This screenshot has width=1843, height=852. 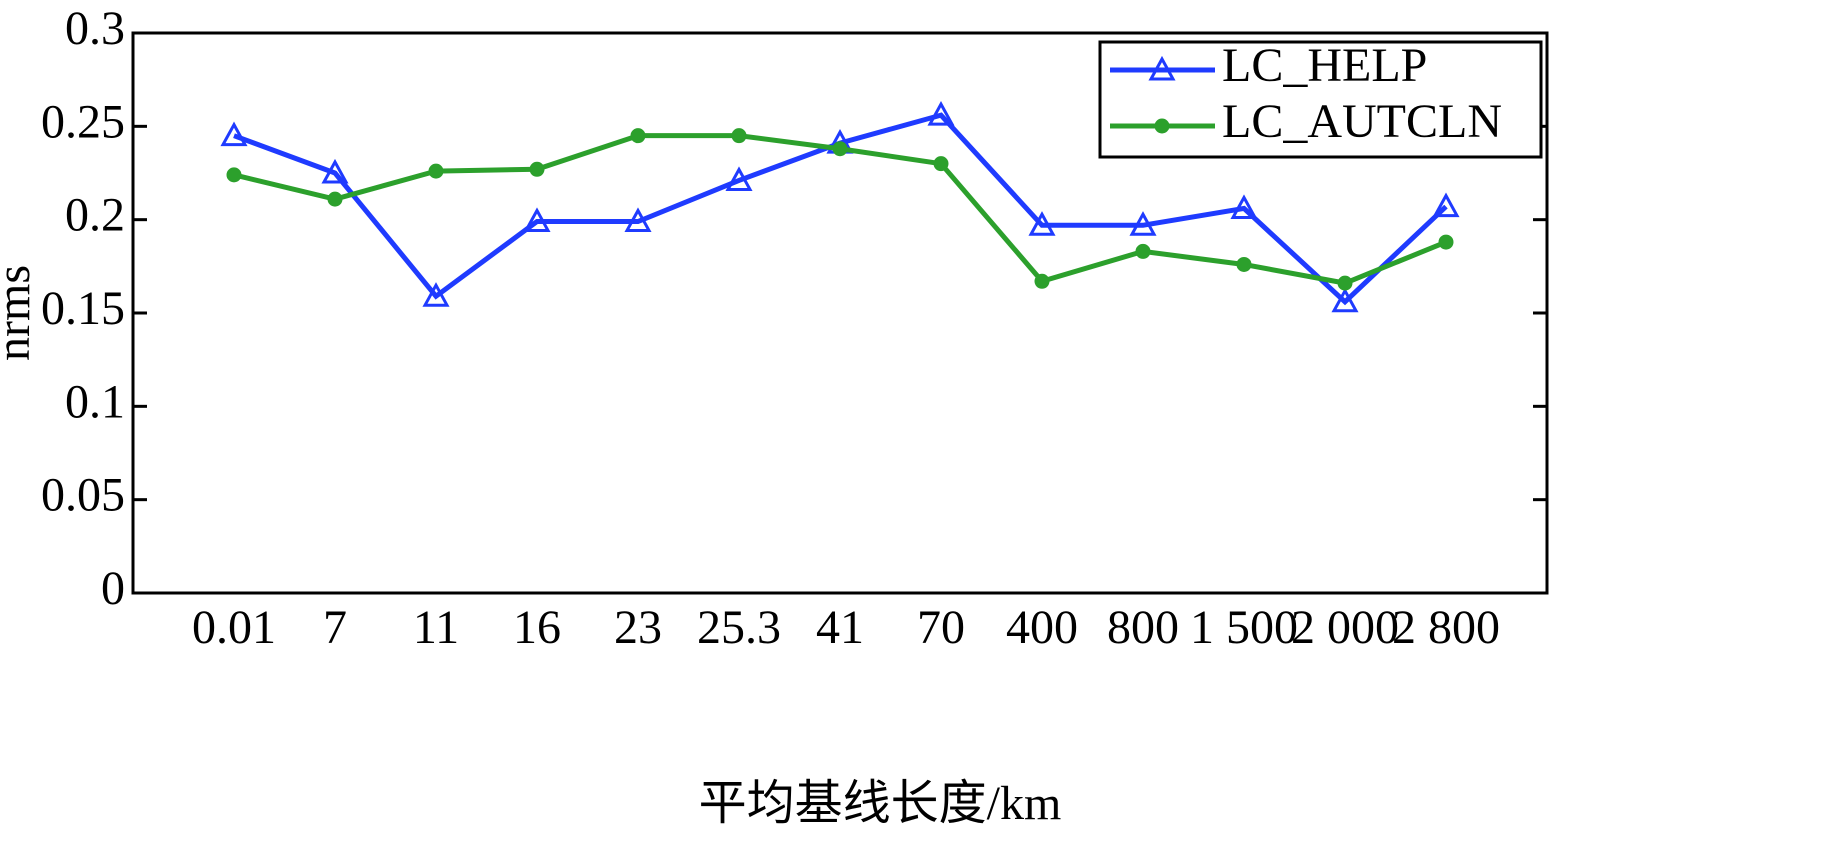 What do you see at coordinates (95, 401) in the screenshot?
I see `y-tick-label: 0.1` at bounding box center [95, 401].